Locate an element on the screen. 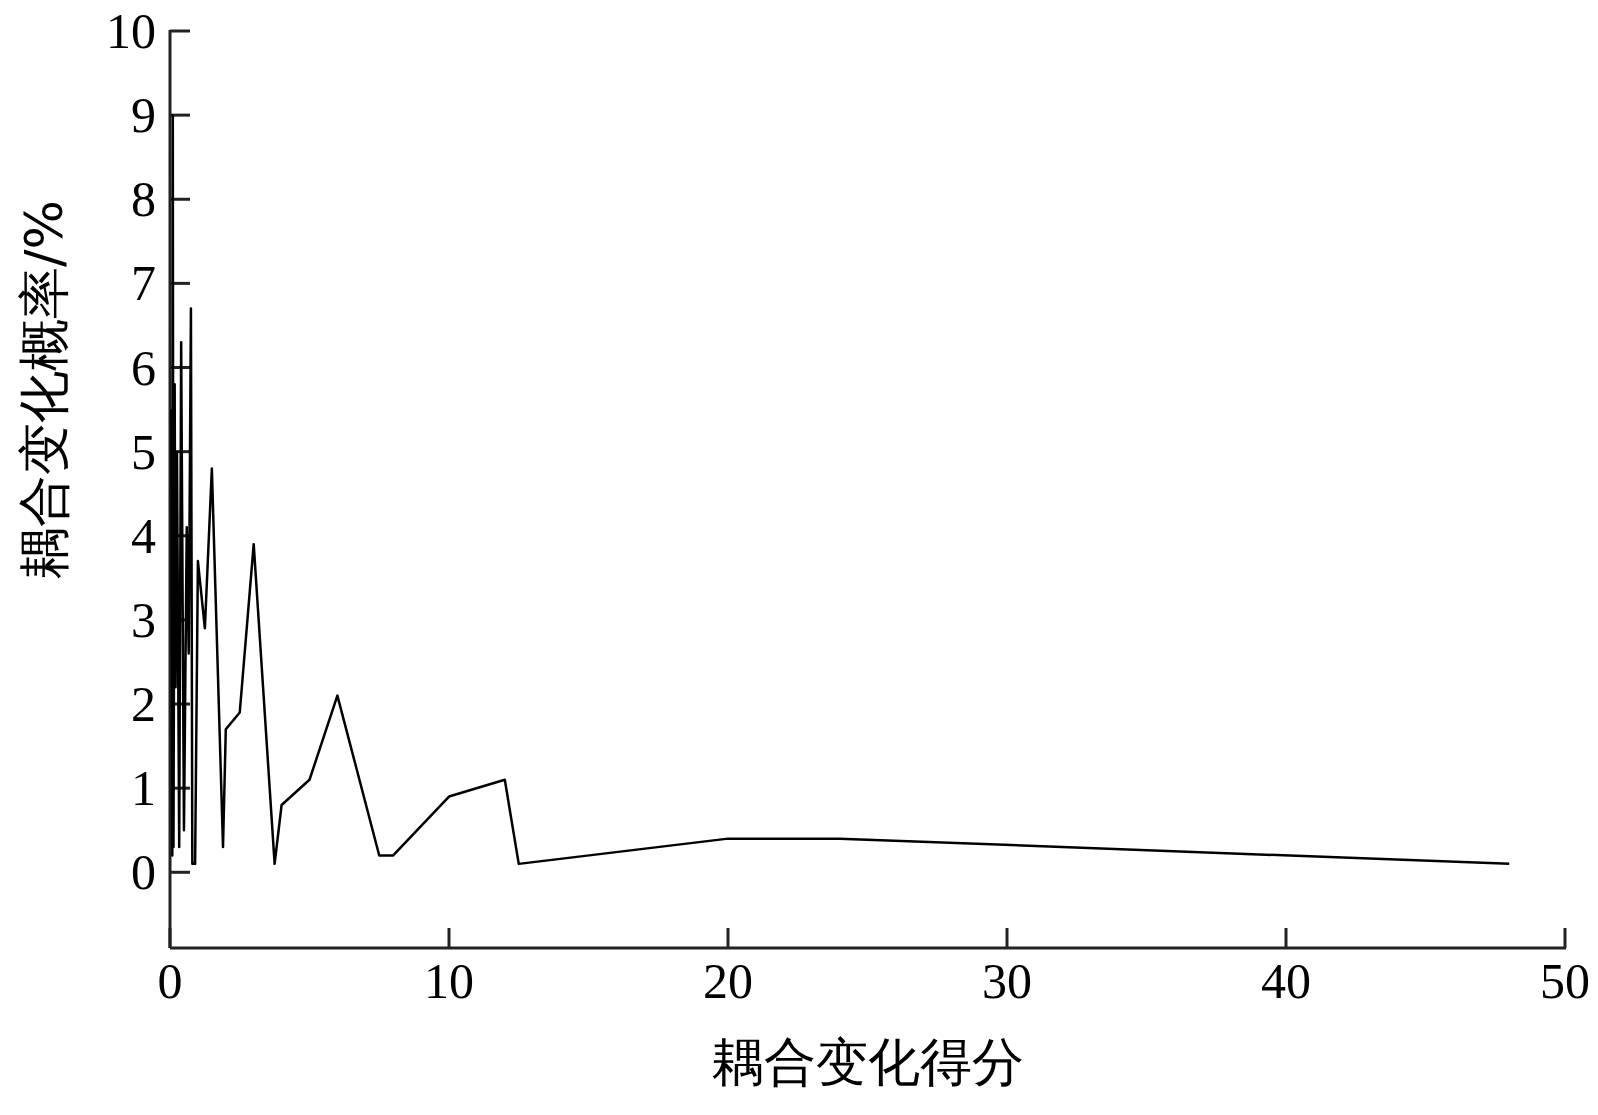 The height and width of the screenshot is (1115, 1598). x-tick-label: 40 is located at coordinates (1286, 981).